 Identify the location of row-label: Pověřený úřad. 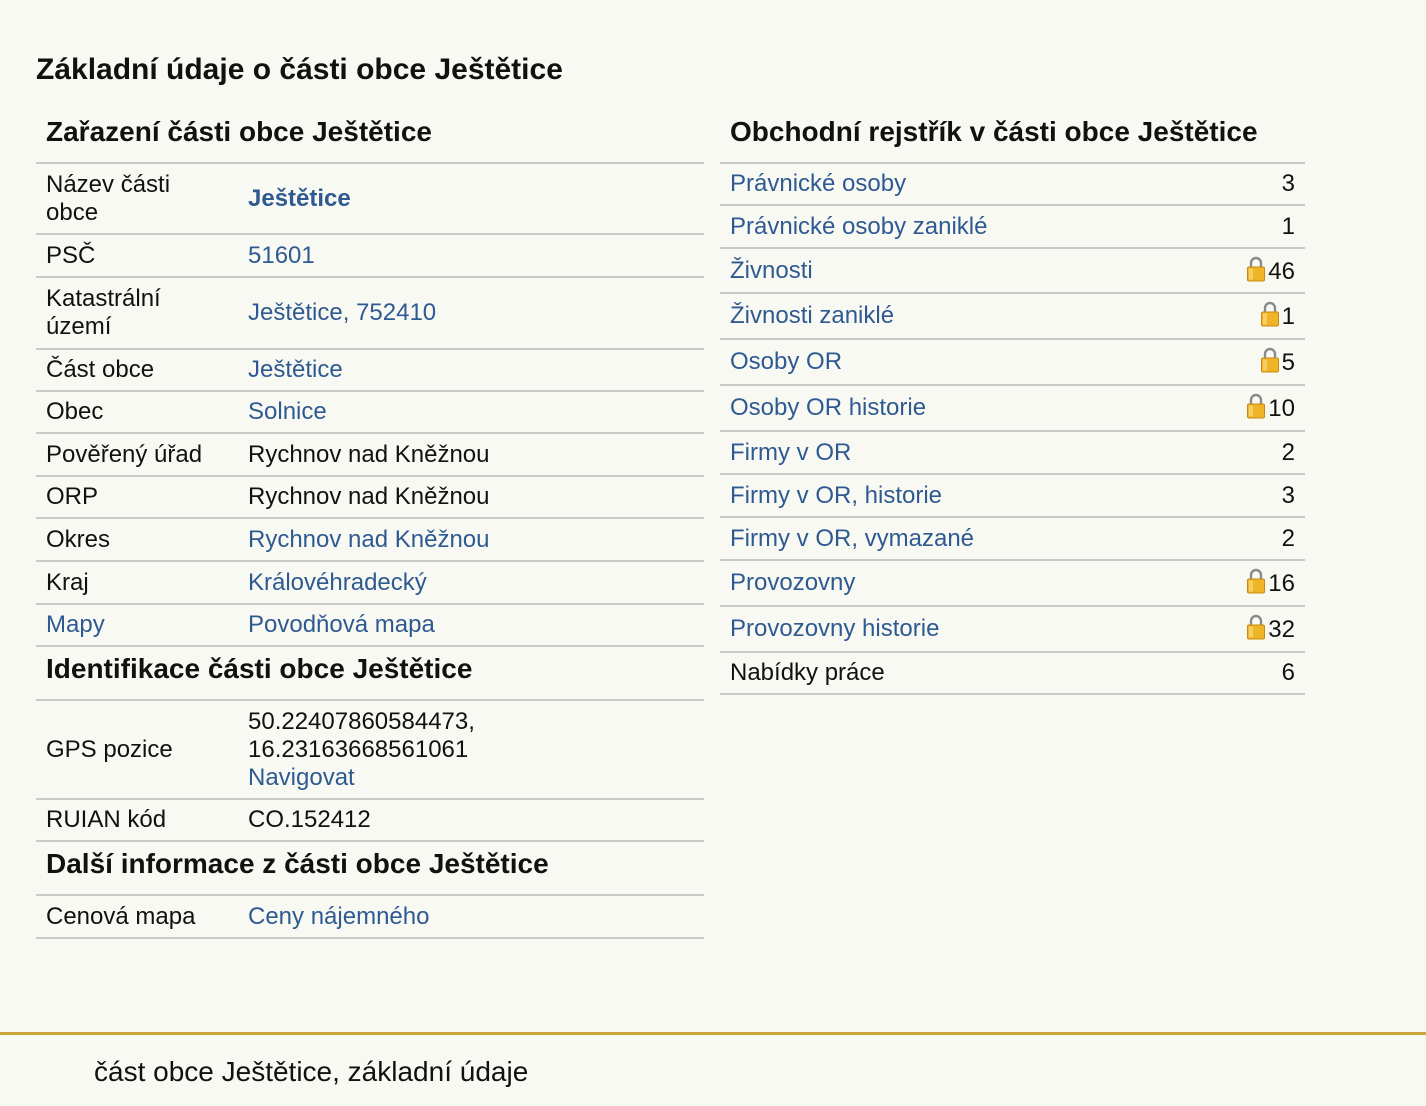
(137, 454).